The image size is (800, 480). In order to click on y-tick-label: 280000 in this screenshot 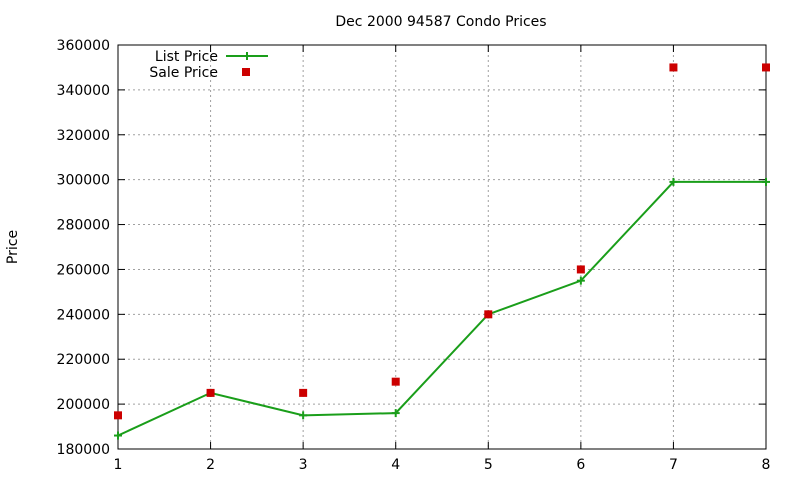, I will do `click(83, 226)`.